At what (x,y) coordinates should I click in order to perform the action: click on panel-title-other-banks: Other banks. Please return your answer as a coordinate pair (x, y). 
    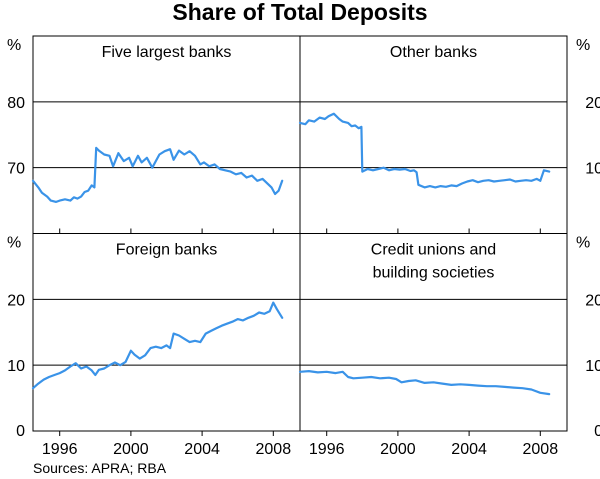
    Looking at the image, I should click on (433, 52).